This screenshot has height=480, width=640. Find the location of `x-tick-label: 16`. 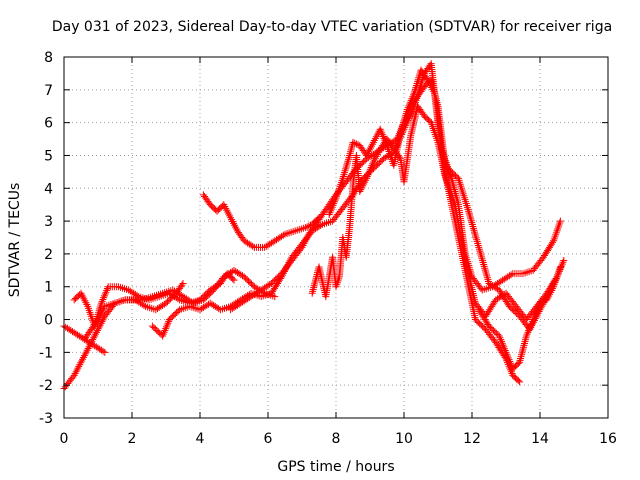

x-tick-label: 16 is located at coordinates (608, 439).